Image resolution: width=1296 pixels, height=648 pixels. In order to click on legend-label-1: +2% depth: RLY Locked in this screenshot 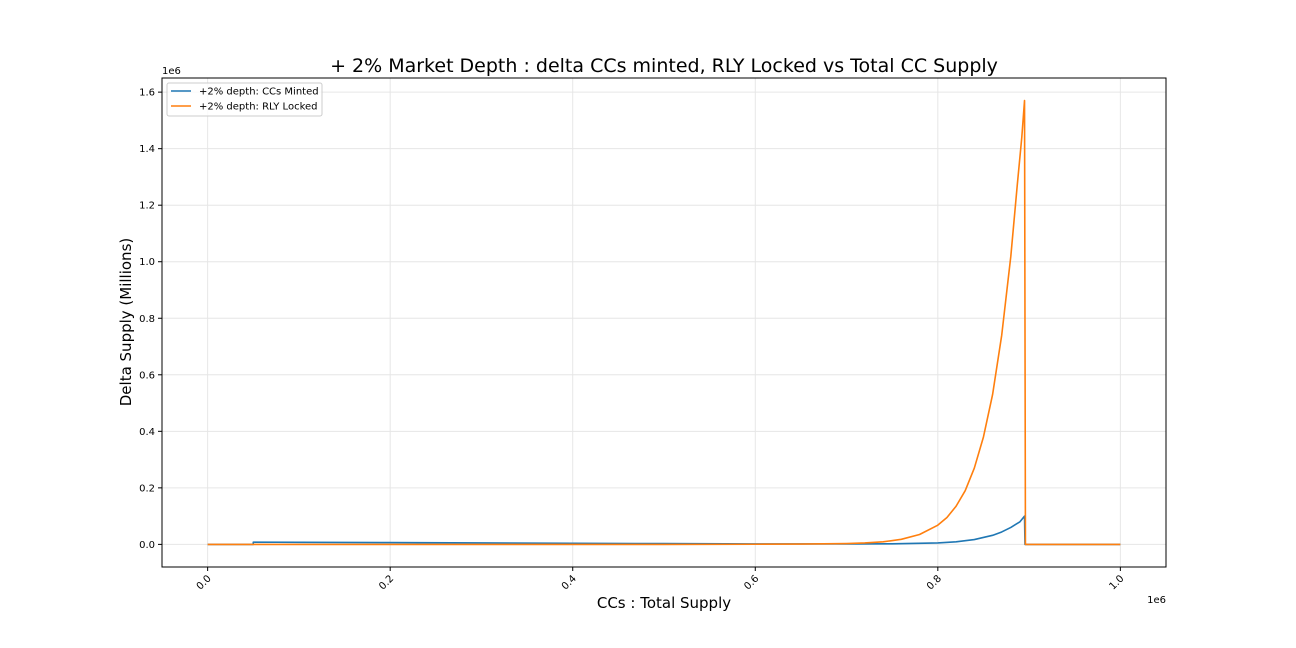, I will do `click(258, 107)`.